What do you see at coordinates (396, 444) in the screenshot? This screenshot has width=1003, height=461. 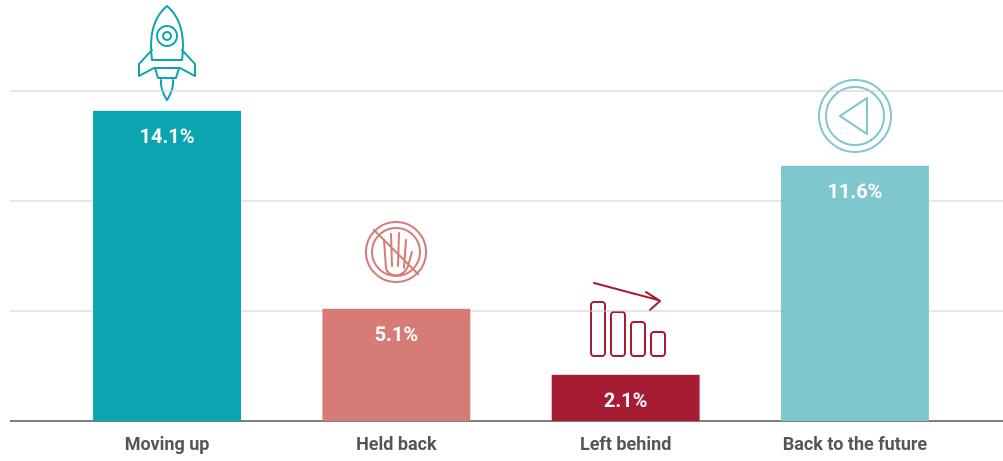 I see `x-tick-label: Held back` at bounding box center [396, 444].